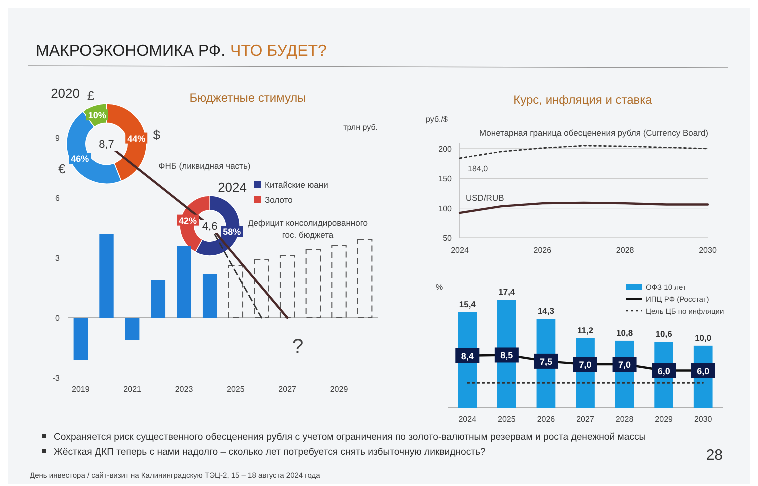 This screenshot has height=486, width=758. What do you see at coordinates (507, 292) in the screenshot?
I see `data-label: 17,4` at bounding box center [507, 292].